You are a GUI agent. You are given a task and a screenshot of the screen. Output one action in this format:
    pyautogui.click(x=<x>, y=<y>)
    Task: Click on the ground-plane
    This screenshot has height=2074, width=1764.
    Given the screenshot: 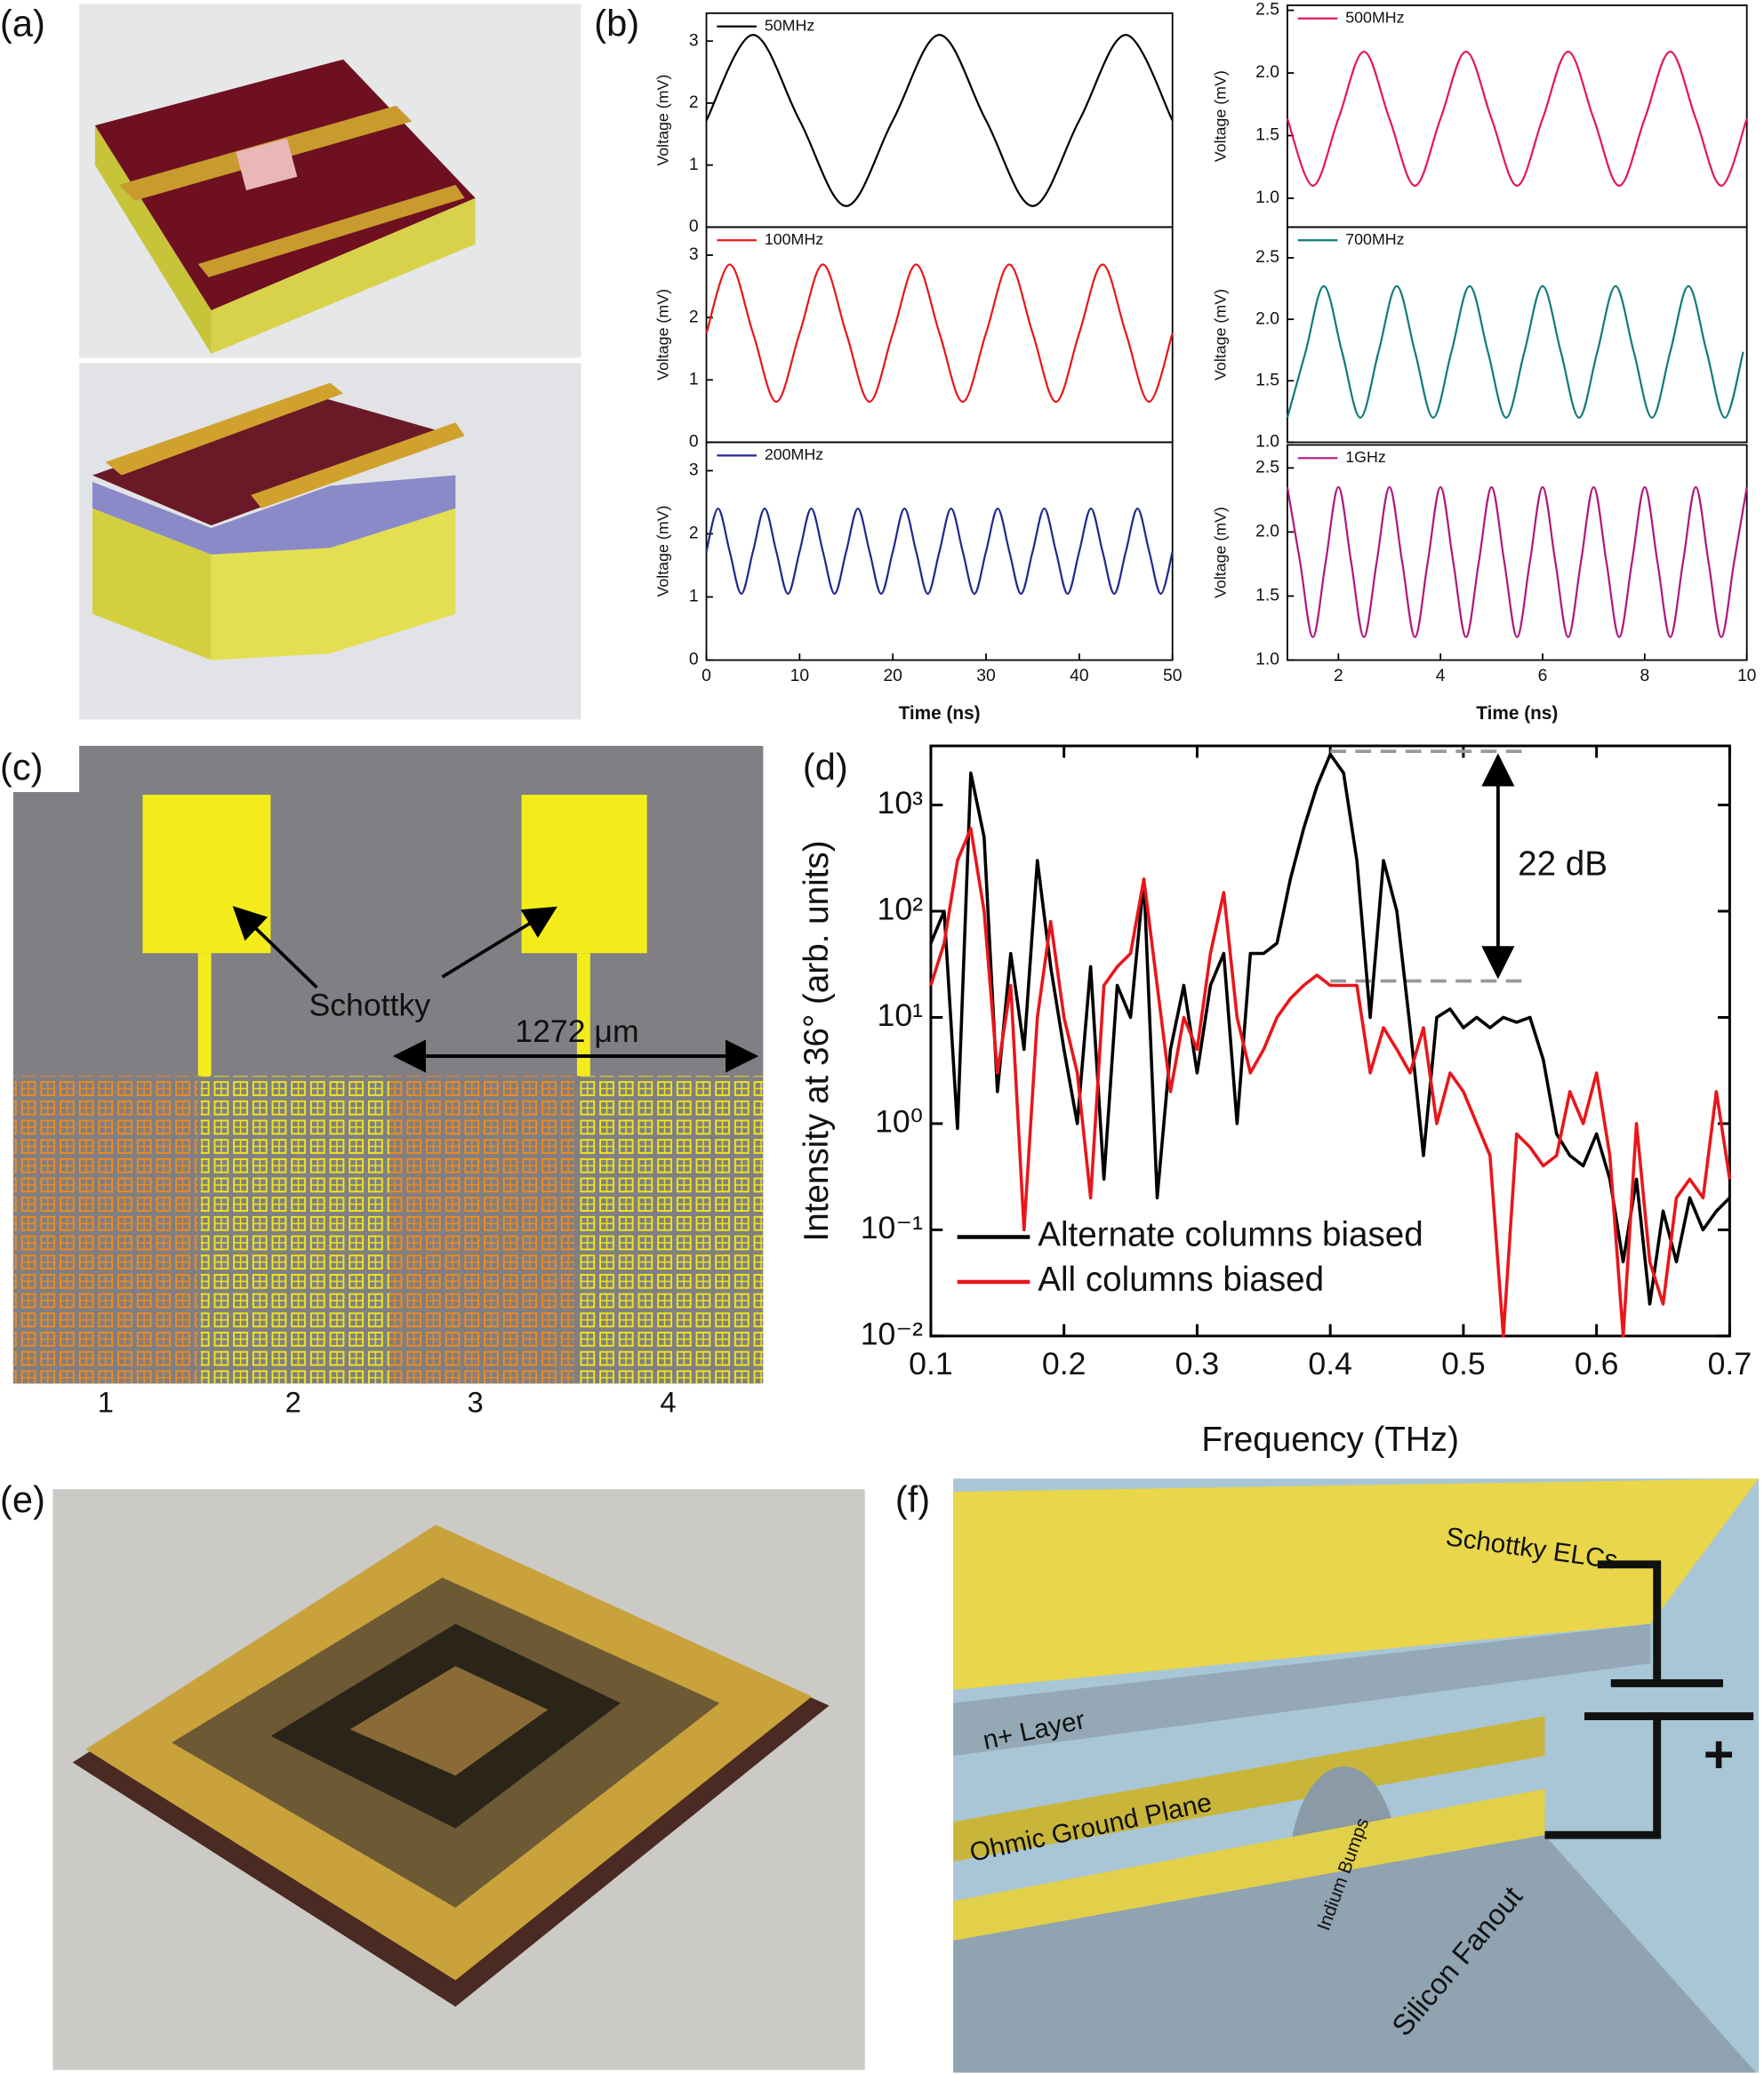 What is the action you would take?
    pyautogui.click(x=1249, y=1789)
    